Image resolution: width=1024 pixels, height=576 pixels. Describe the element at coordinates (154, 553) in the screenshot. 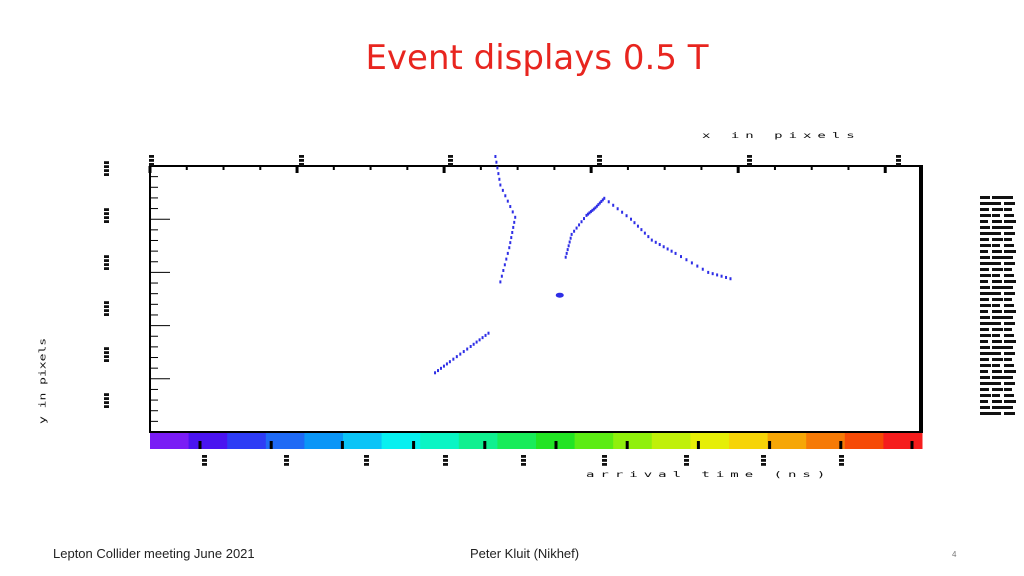

I see `footer-meeting: Lepton Collider meeting June 2021` at that location.